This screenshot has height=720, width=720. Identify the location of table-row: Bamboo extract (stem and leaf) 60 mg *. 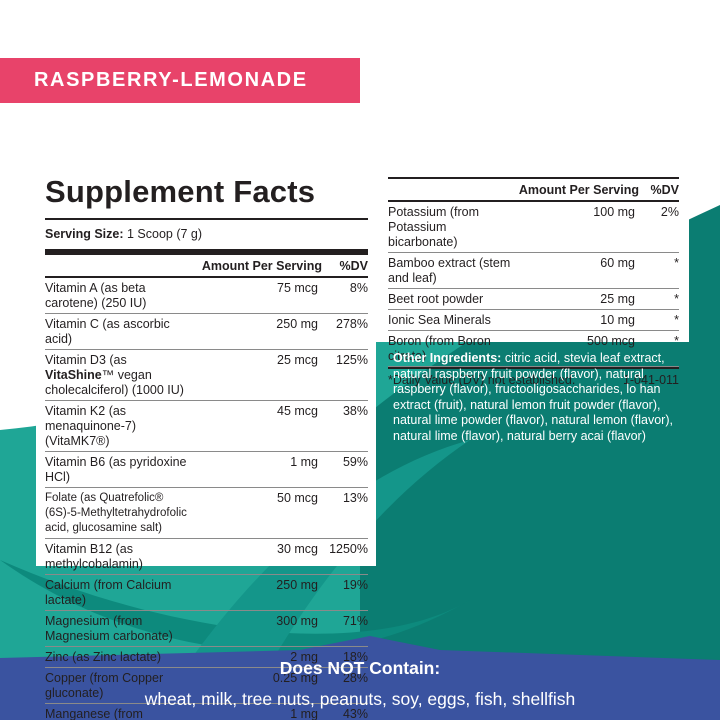
(533, 270).